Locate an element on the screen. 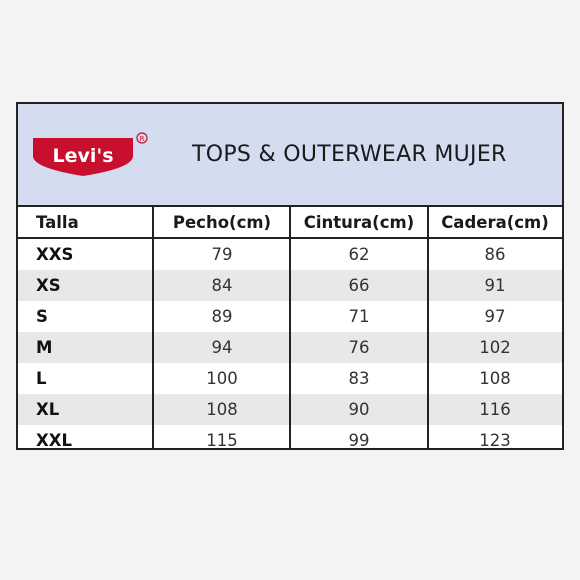 This screenshot has height=580, width=580. table-row: XXS 79 62 86 is located at coordinates (290, 254).